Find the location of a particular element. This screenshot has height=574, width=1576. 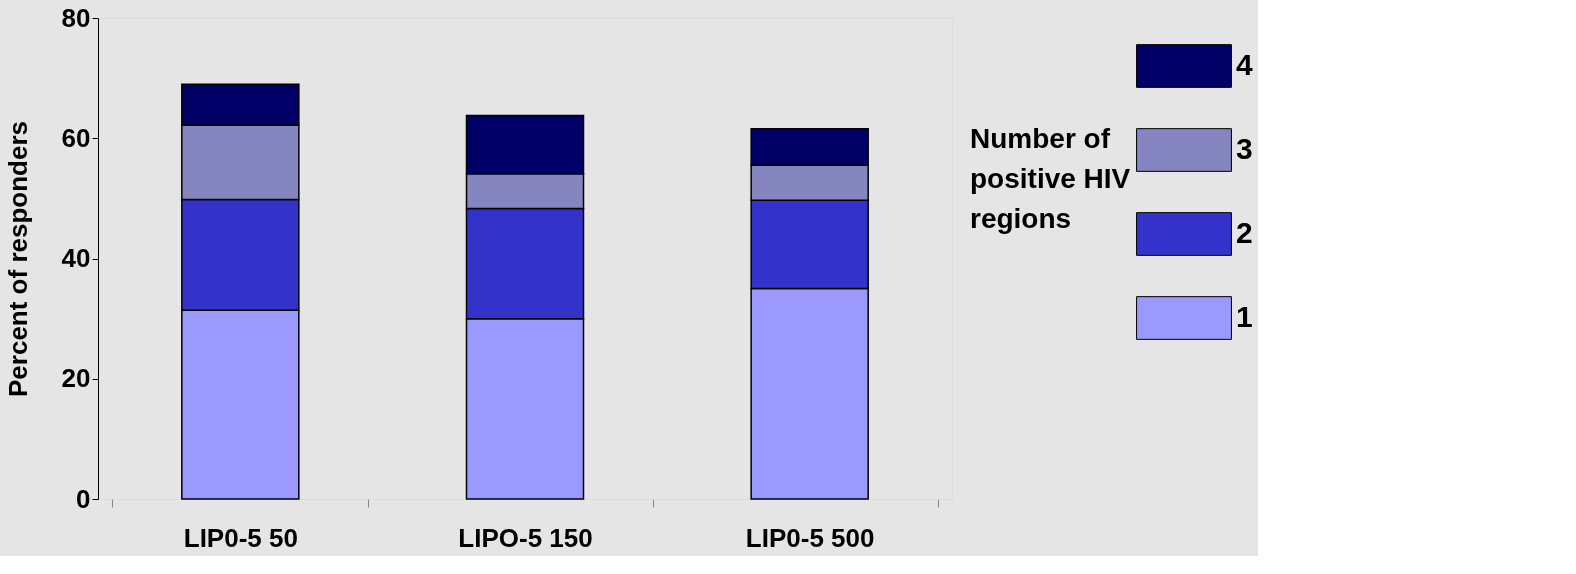

y-tick-label: 20 is located at coordinates (76, 378).